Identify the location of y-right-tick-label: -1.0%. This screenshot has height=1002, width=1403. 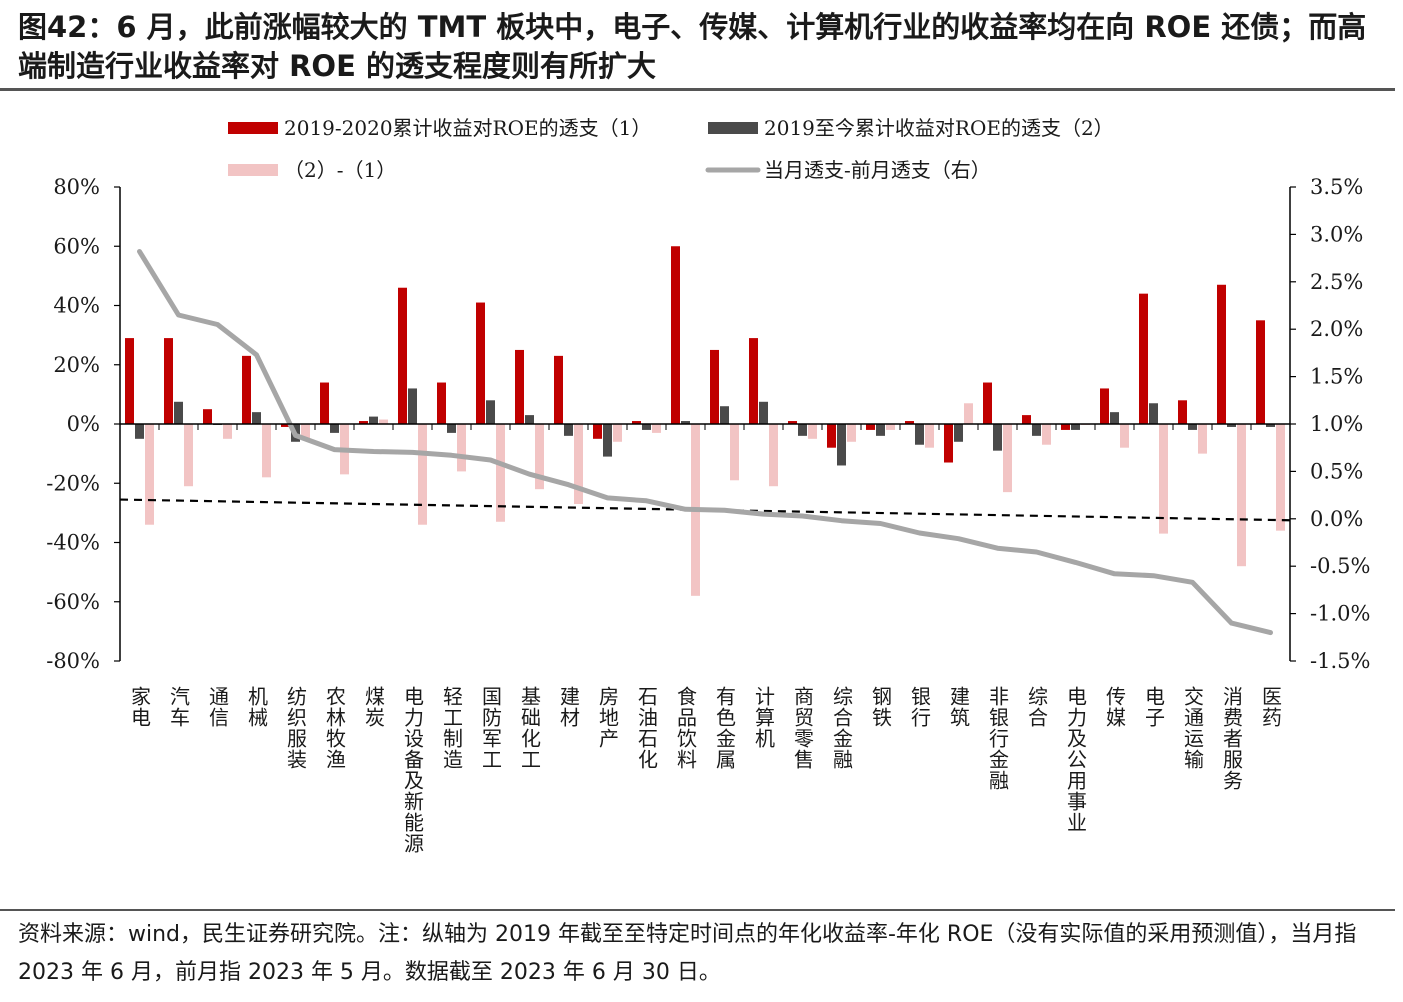
(1340, 614).